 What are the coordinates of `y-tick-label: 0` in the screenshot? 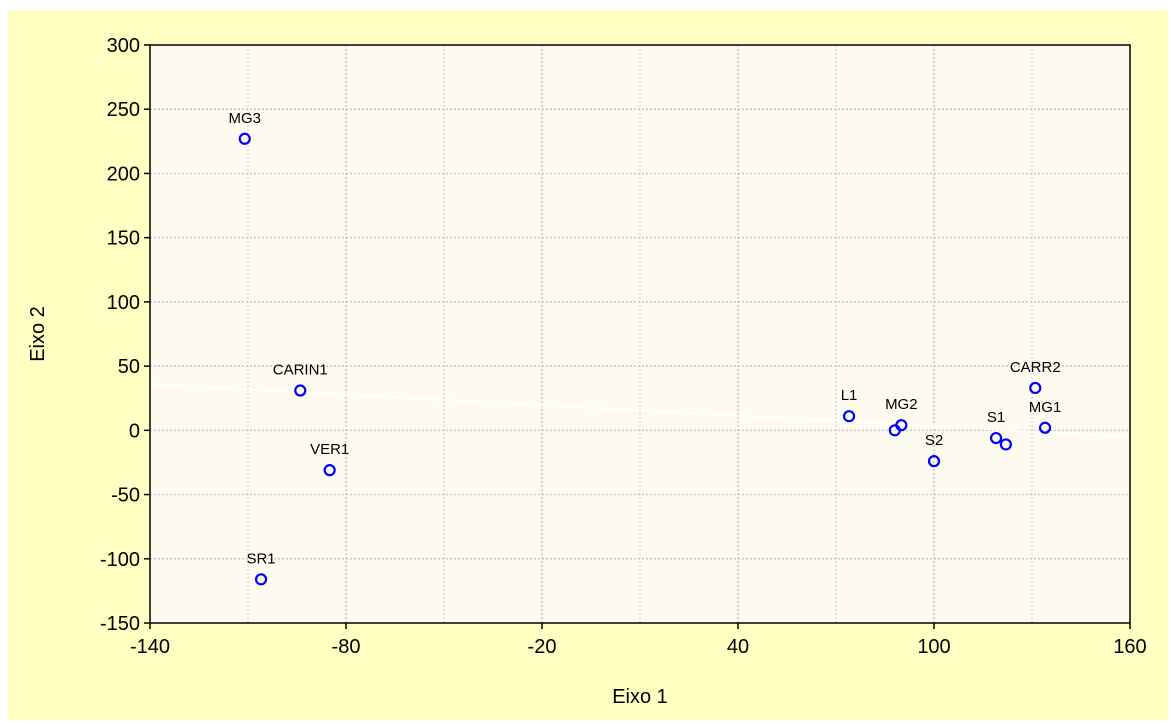 It's located at (134, 431).